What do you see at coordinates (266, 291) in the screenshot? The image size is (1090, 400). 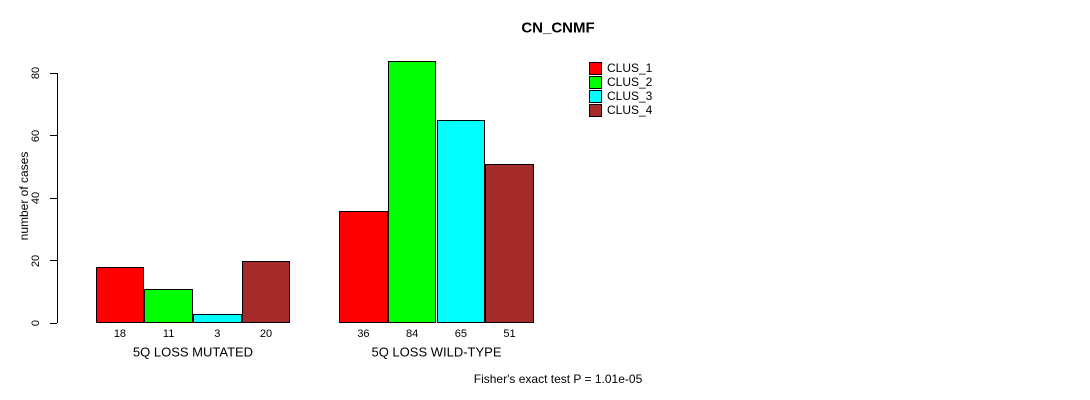 I see `bar-clus_4-group1` at bounding box center [266, 291].